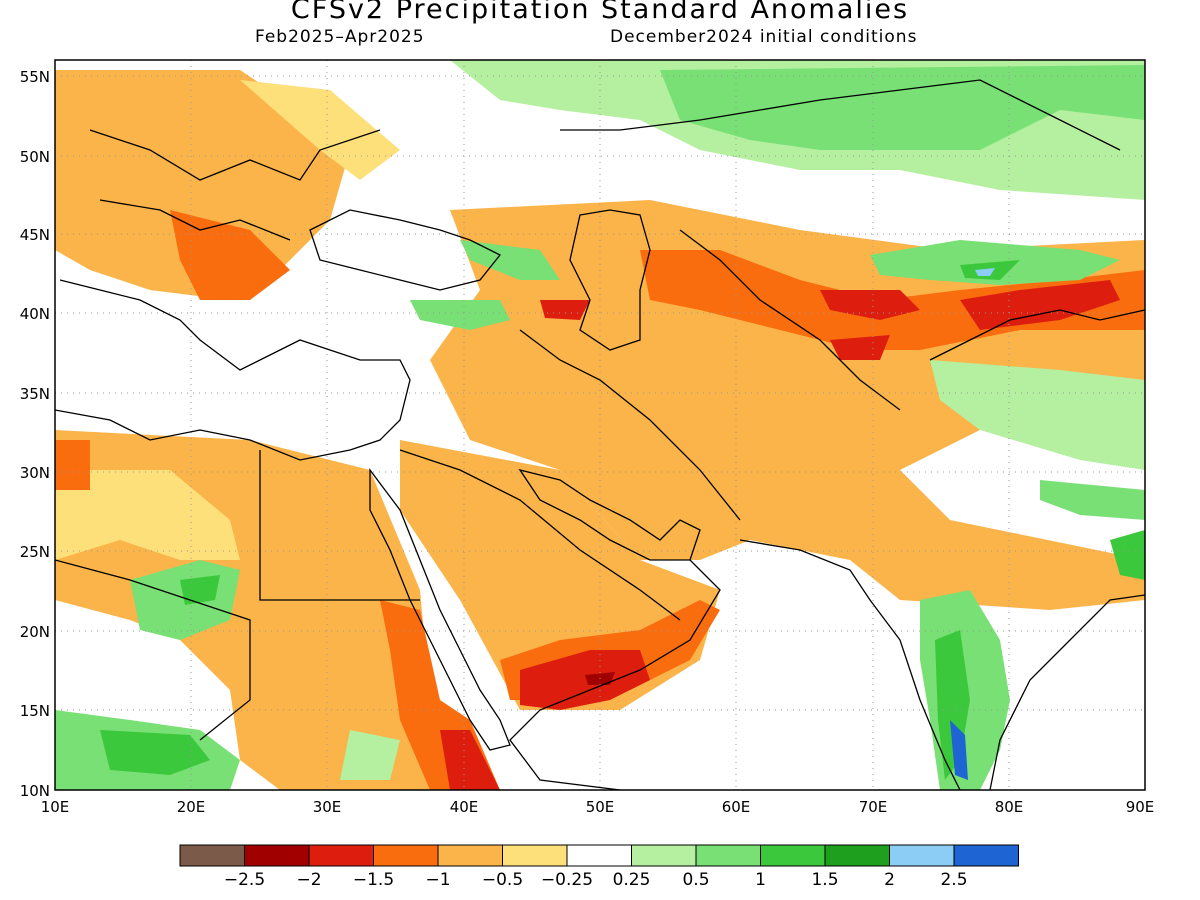  I want to click on very-dry-yemen, so click(585, 680).